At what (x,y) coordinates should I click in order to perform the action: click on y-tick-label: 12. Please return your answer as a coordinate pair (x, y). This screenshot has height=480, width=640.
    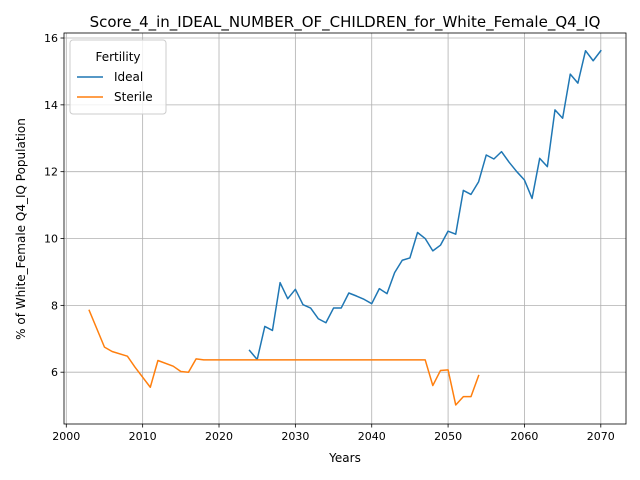
    Looking at the image, I should click on (51, 172).